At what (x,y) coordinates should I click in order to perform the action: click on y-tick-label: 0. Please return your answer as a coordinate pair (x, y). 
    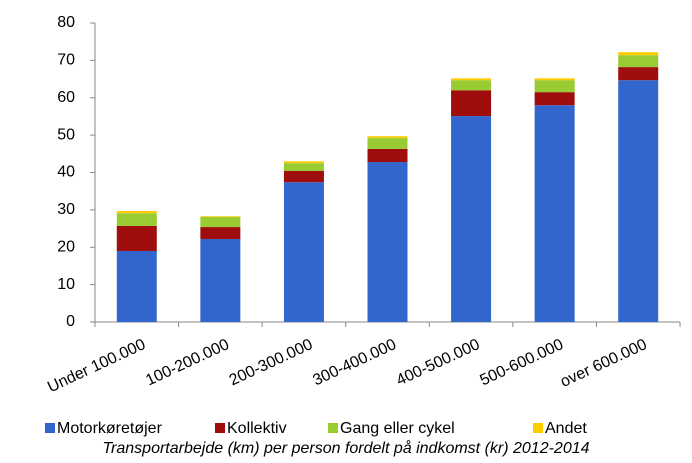
    Looking at the image, I should click on (70, 321).